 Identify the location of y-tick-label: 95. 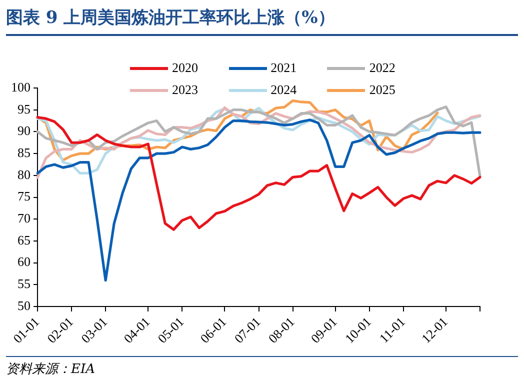
(24, 108).